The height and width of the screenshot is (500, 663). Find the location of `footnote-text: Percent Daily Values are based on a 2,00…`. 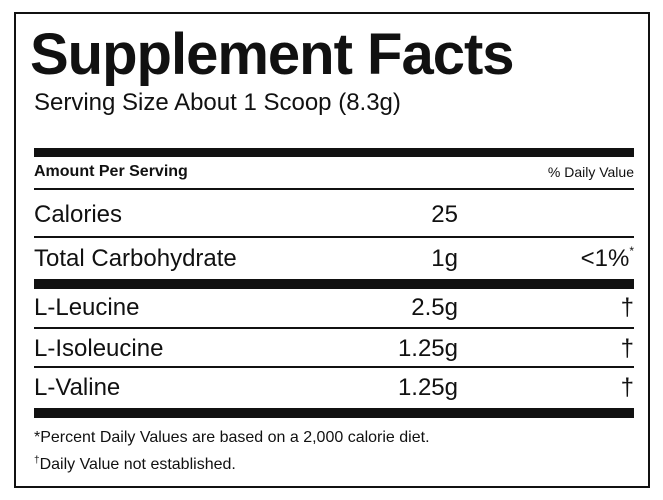

footnote-text: Percent Daily Values are based on a 2,00… is located at coordinates (235, 437).